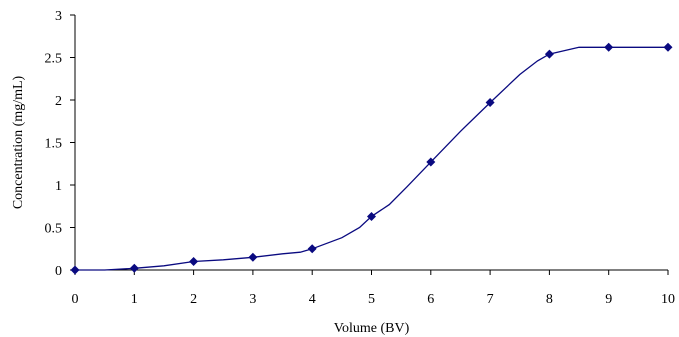  I want to click on x-tick-label: 7, so click(490, 299).